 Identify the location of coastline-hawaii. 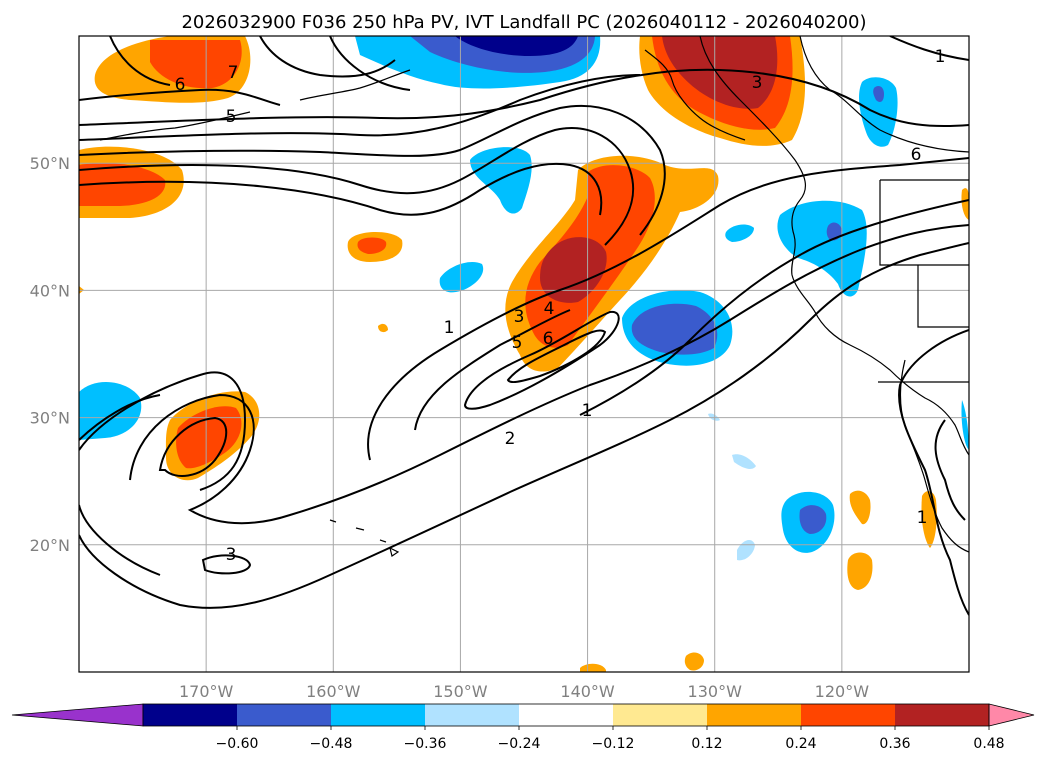
(364, 538).